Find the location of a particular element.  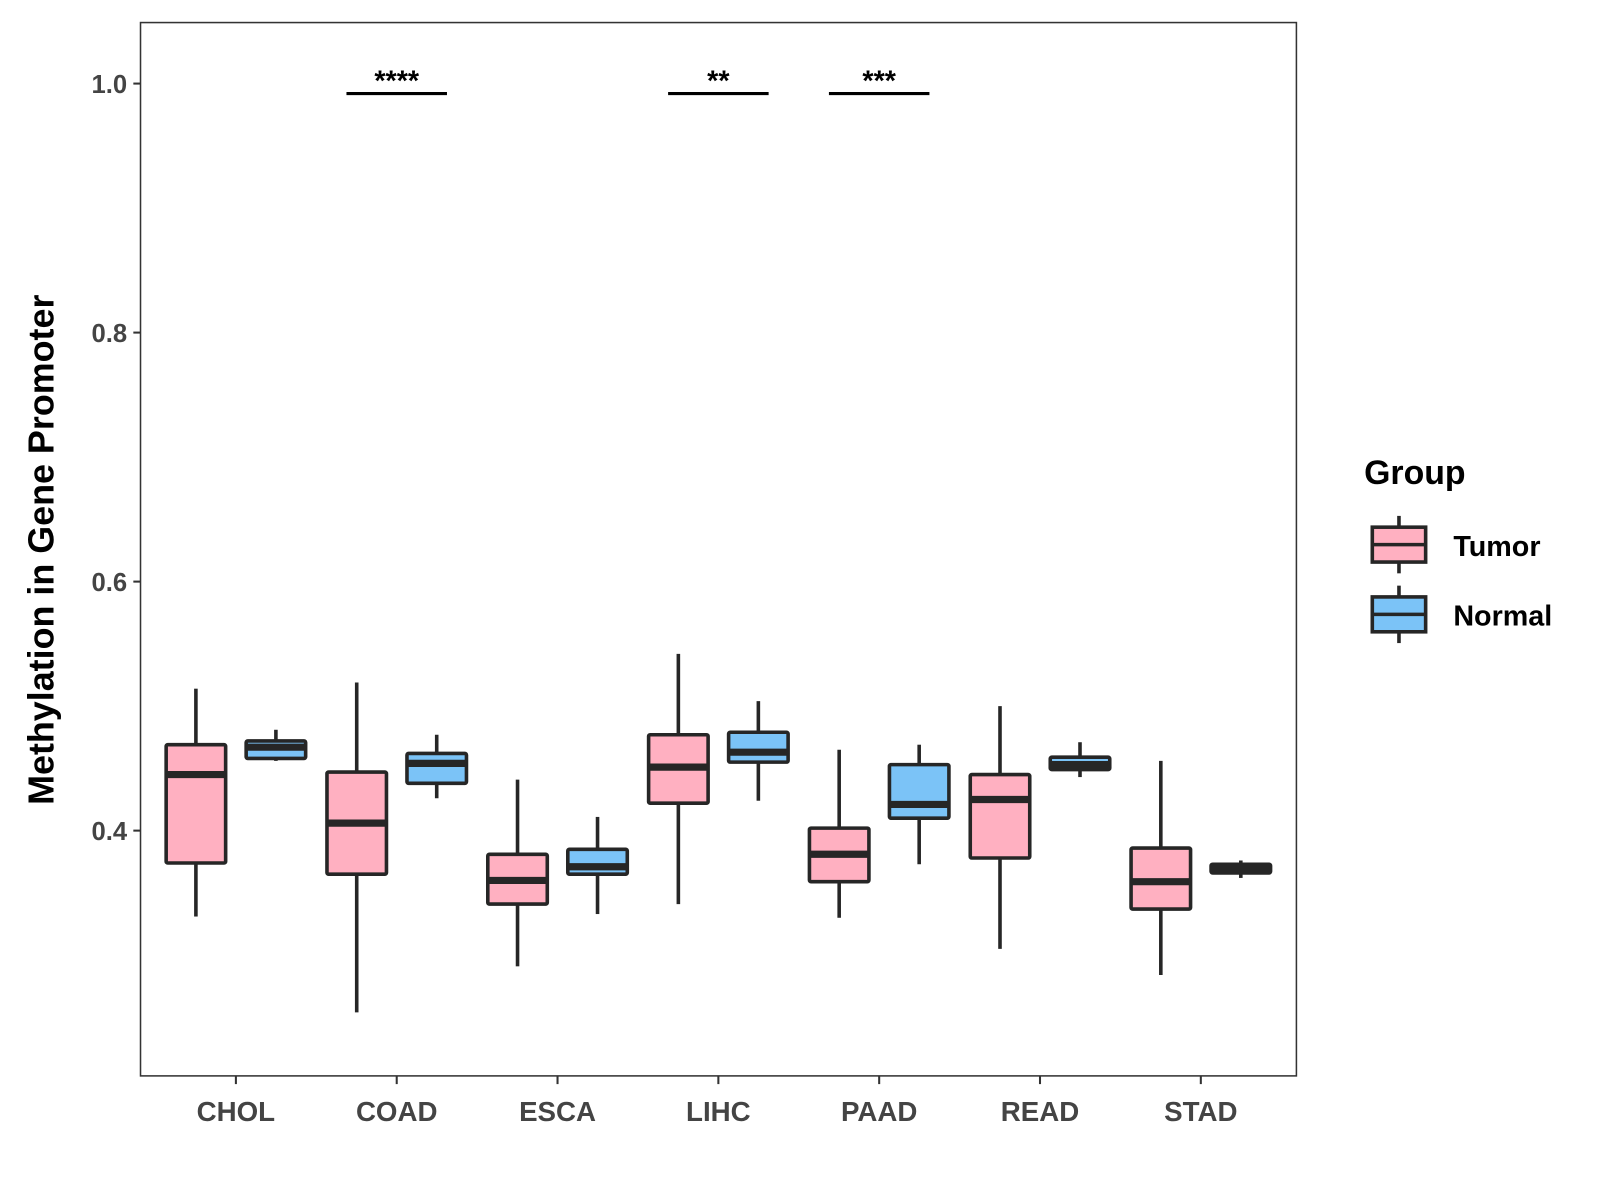

box-tumor-lihc is located at coordinates (678, 779).